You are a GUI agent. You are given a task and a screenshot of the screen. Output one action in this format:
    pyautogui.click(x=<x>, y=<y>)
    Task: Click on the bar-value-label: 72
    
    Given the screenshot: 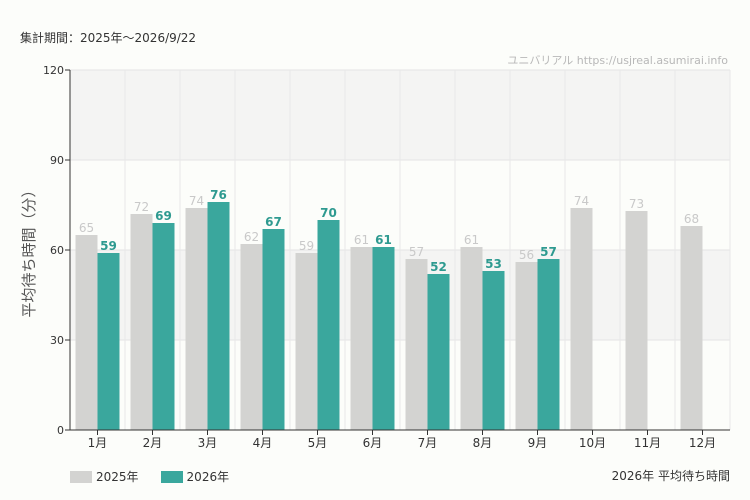 What is the action you would take?
    pyautogui.click(x=141, y=207)
    